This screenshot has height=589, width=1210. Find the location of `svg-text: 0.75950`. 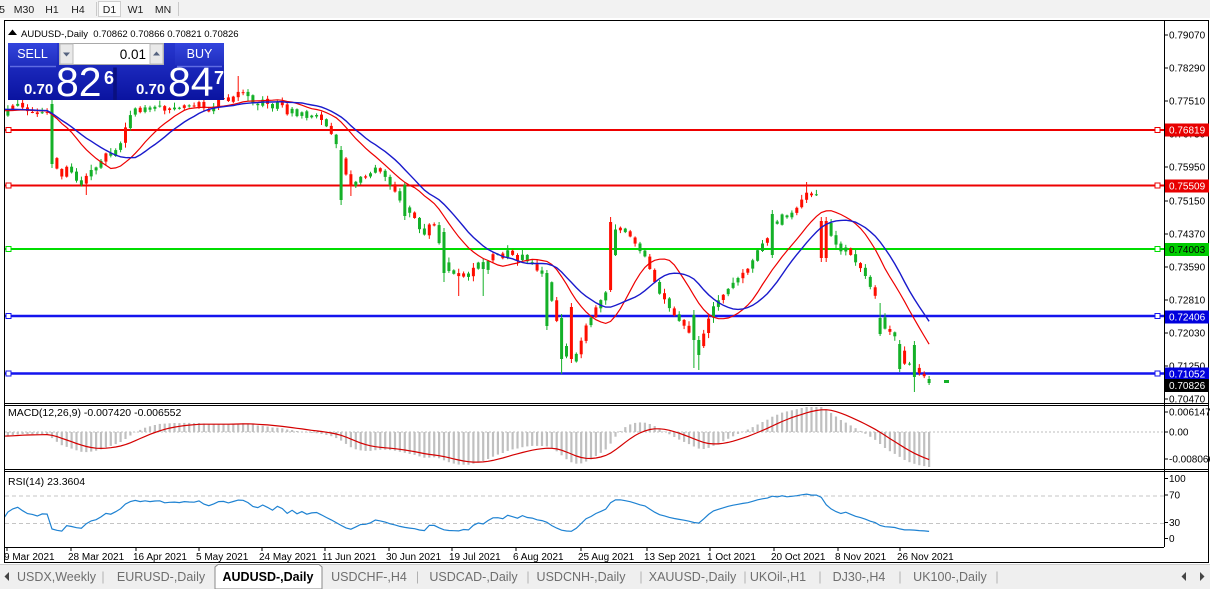

svg-text: 0.75950 is located at coordinates (1187, 168).